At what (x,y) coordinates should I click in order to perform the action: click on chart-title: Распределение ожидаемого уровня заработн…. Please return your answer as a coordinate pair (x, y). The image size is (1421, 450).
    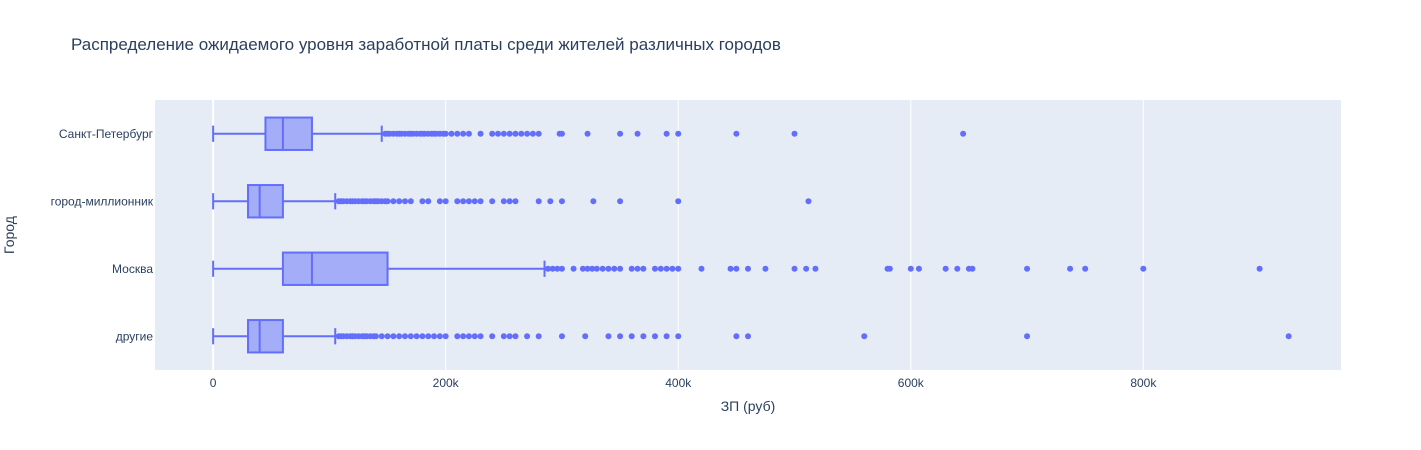
    Looking at the image, I should click on (426, 44).